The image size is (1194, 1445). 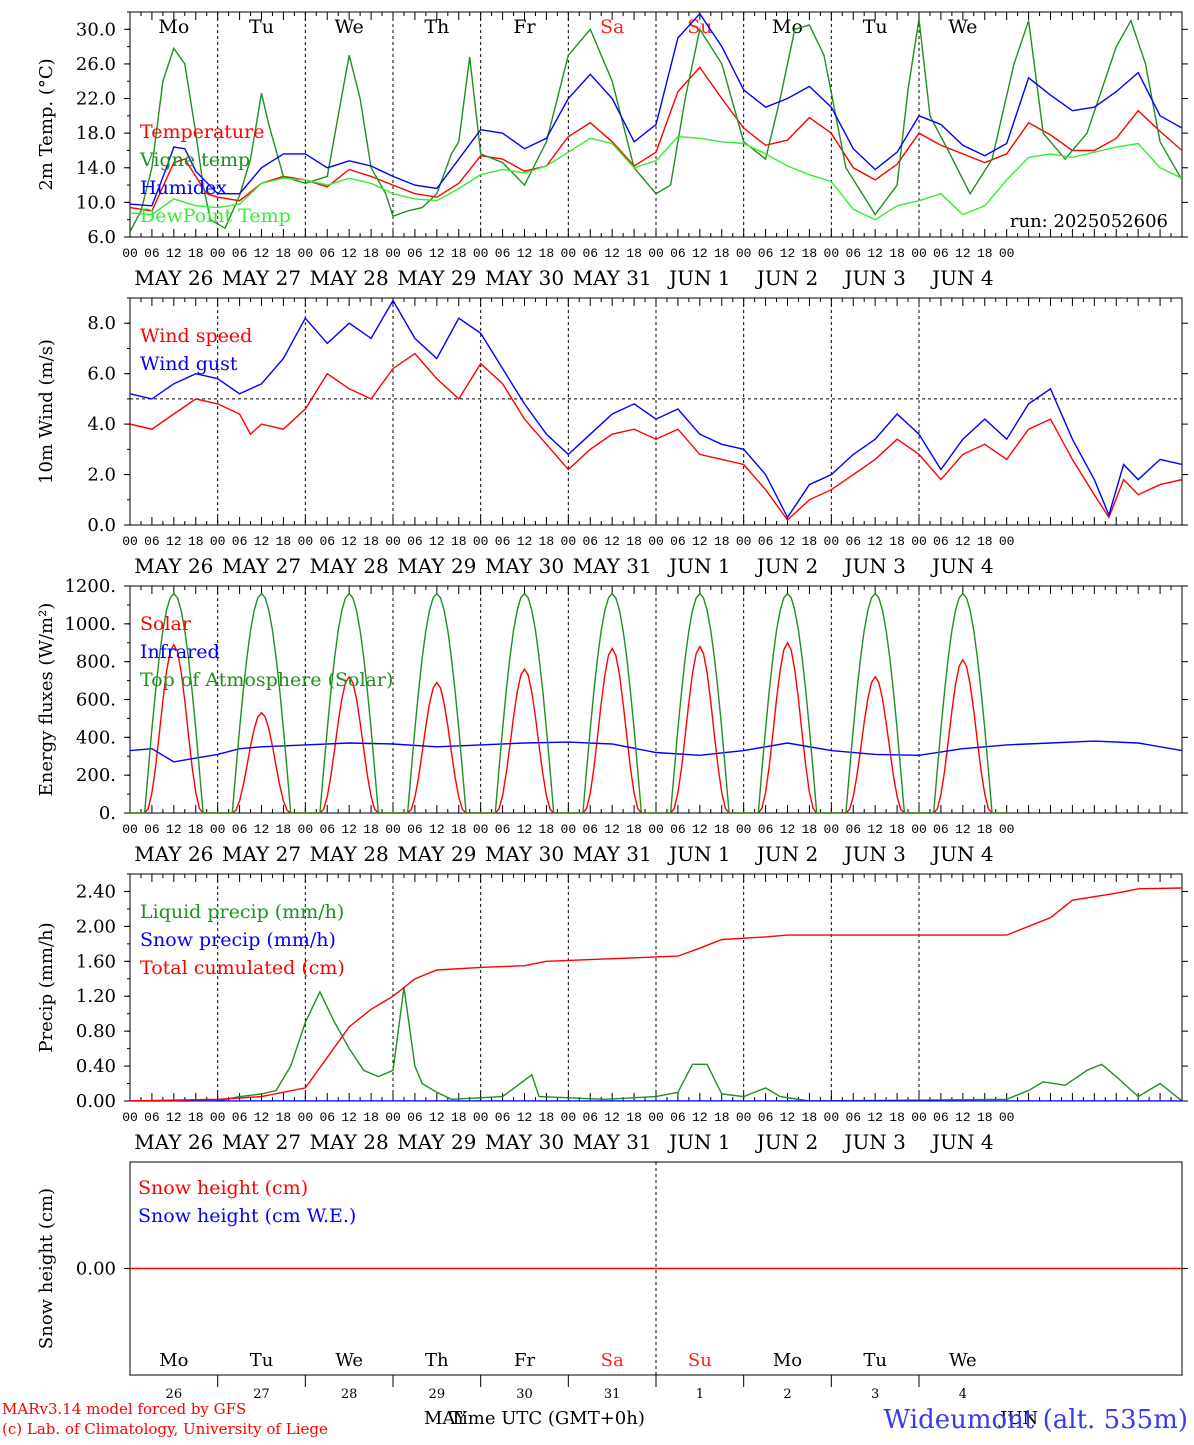 What do you see at coordinates (183, 188) in the screenshot?
I see `legend-humidex: Humidex` at bounding box center [183, 188].